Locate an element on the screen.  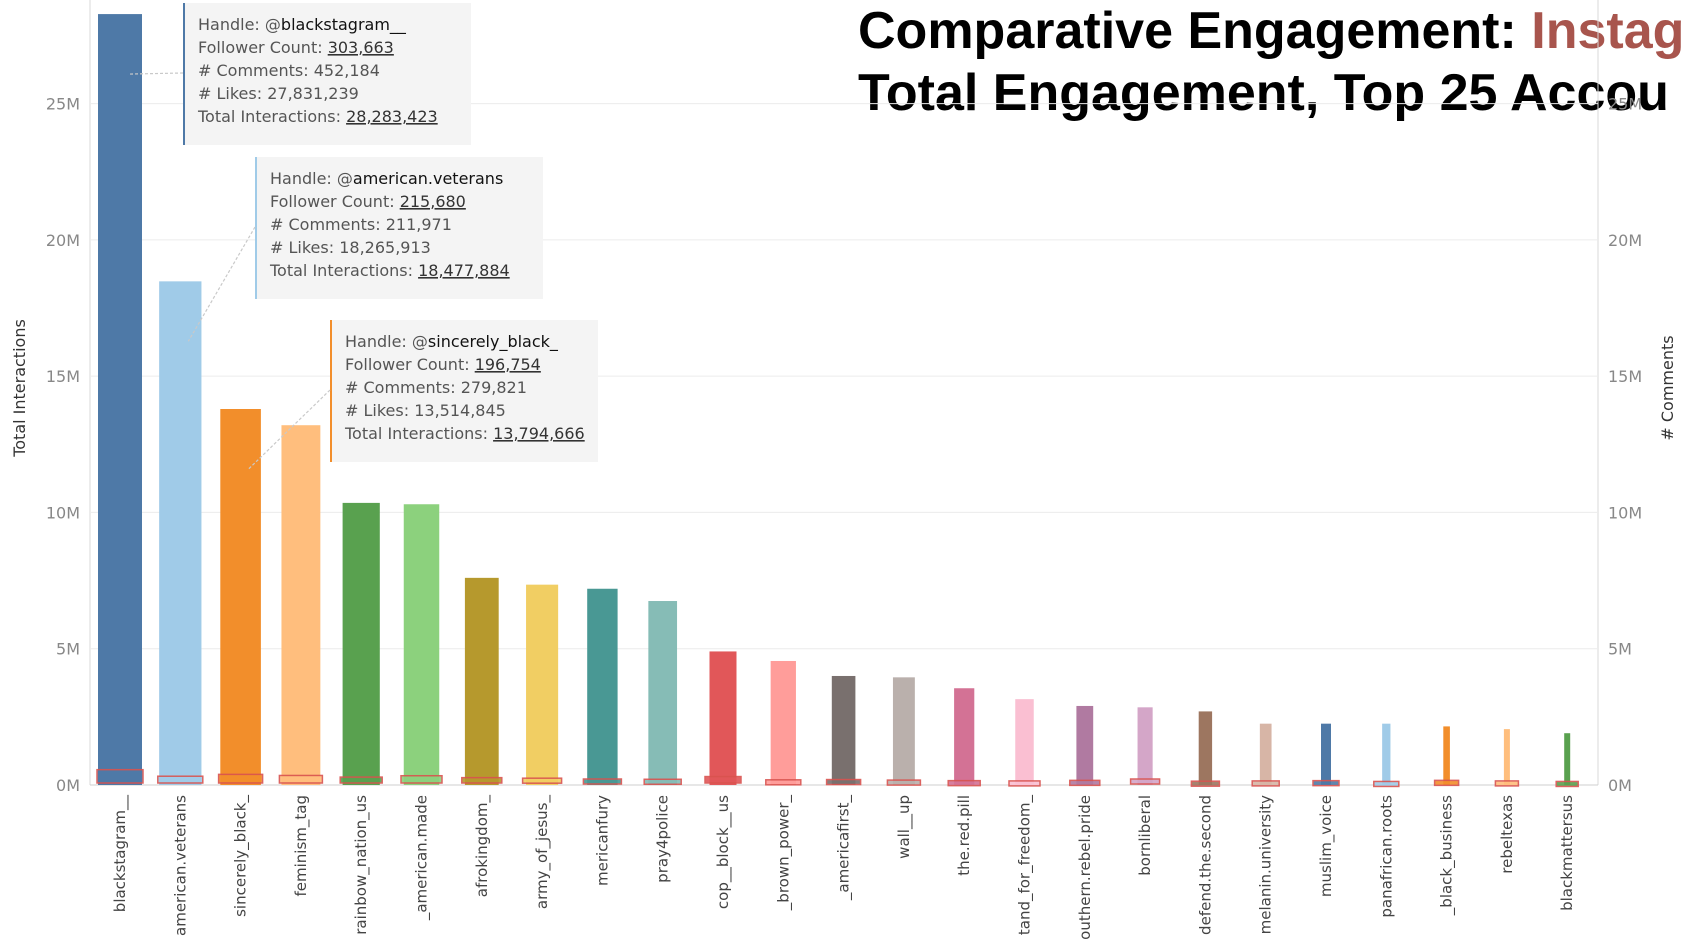
category-label: outhern.rebel.pride is located at coordinates (1085, 867).